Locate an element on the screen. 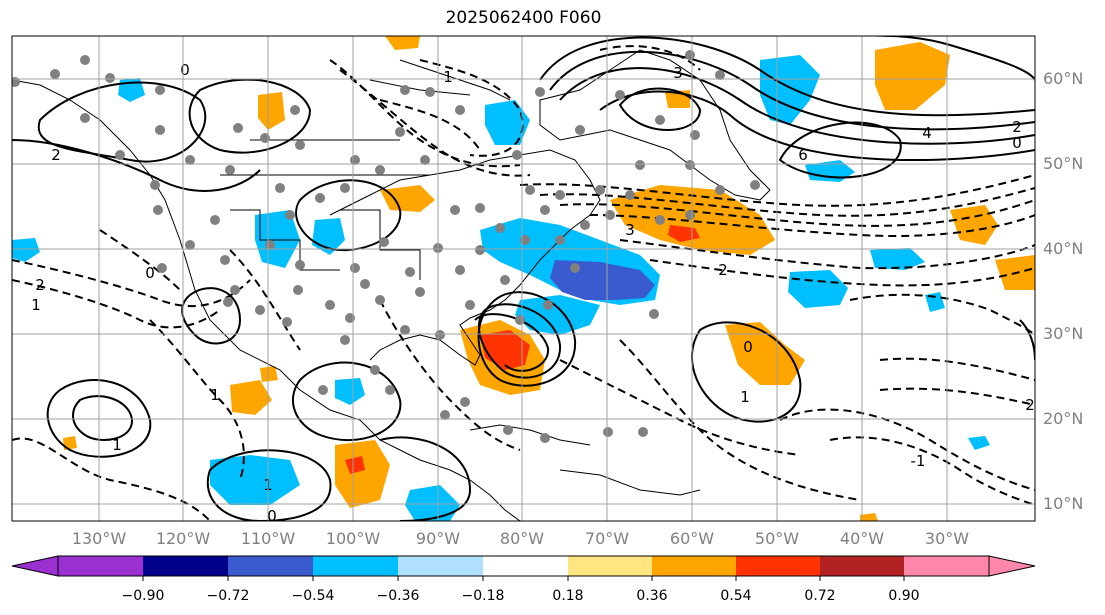 The width and height of the screenshot is (1105, 615). lon-label: 80°W is located at coordinates (522, 538).